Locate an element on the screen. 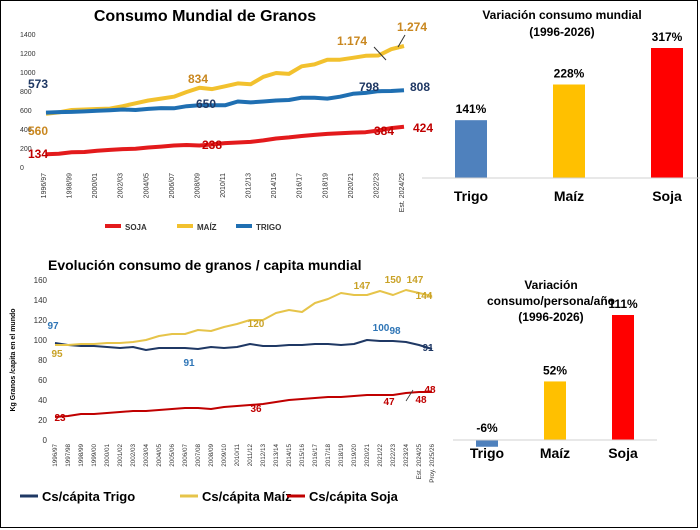 This screenshot has width=700, height=530. chart3-x-tick: 2011/12 is located at coordinates (250, 455).